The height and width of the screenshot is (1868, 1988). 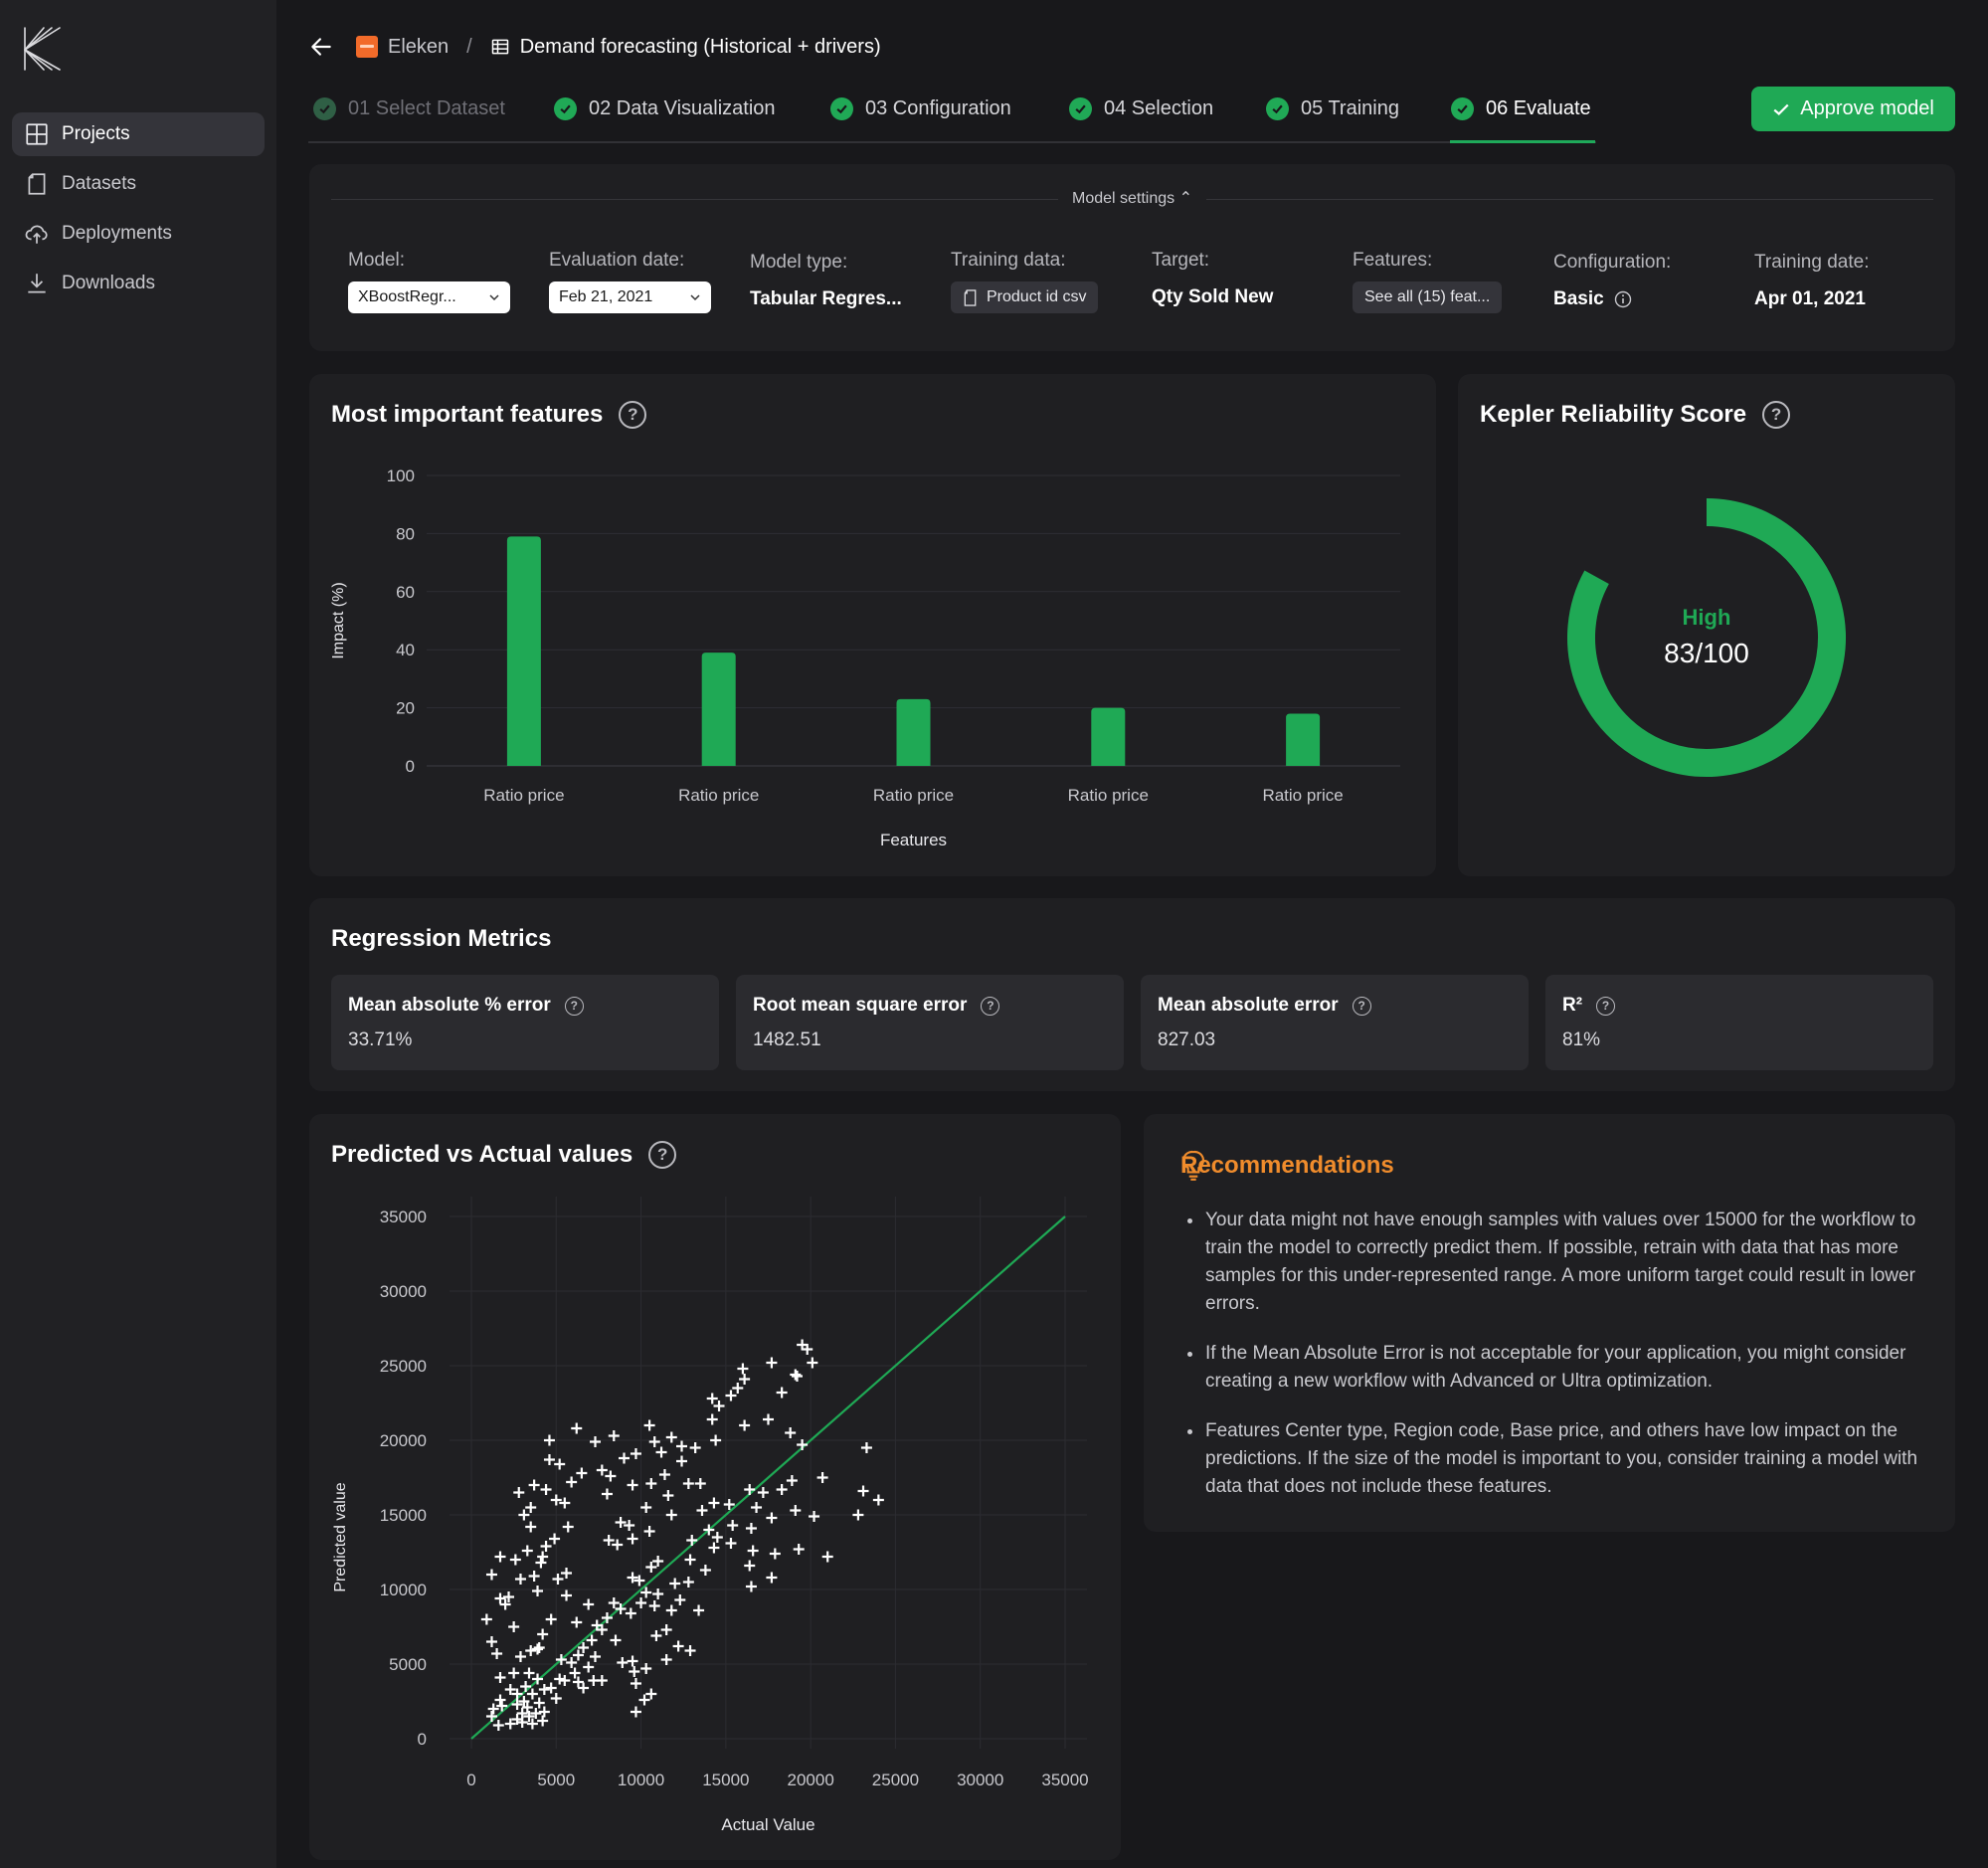 I want to click on info-icon, so click(x=1623, y=299).